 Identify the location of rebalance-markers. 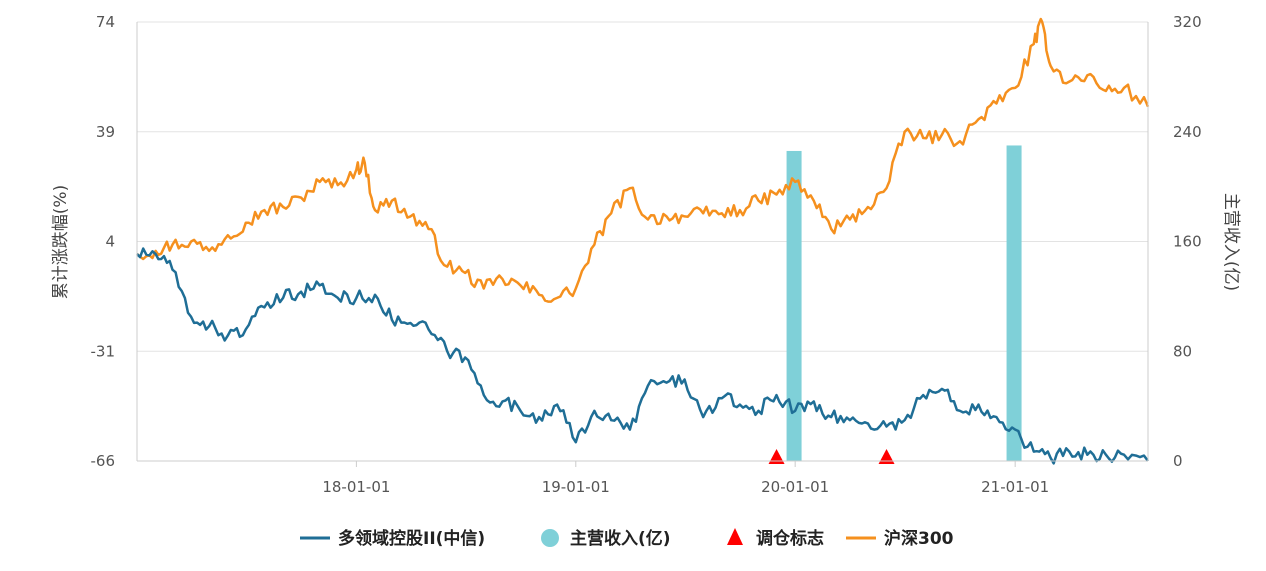
(831, 456).